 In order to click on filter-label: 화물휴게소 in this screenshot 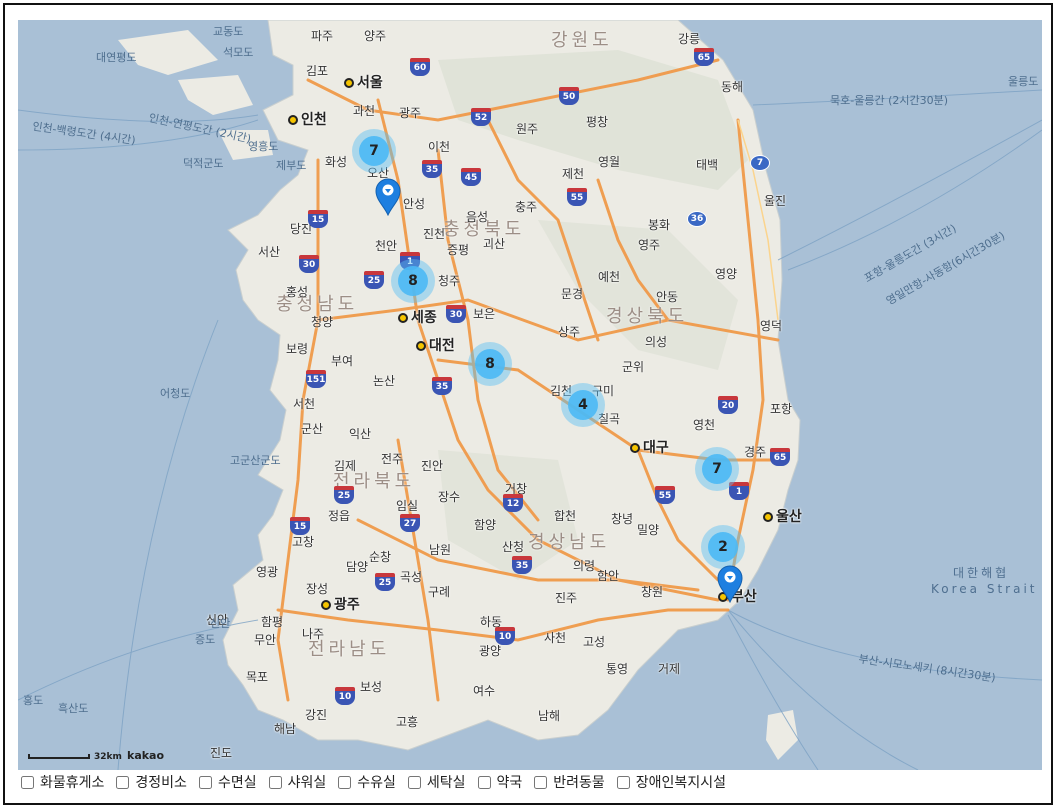, I will do `click(72, 783)`.